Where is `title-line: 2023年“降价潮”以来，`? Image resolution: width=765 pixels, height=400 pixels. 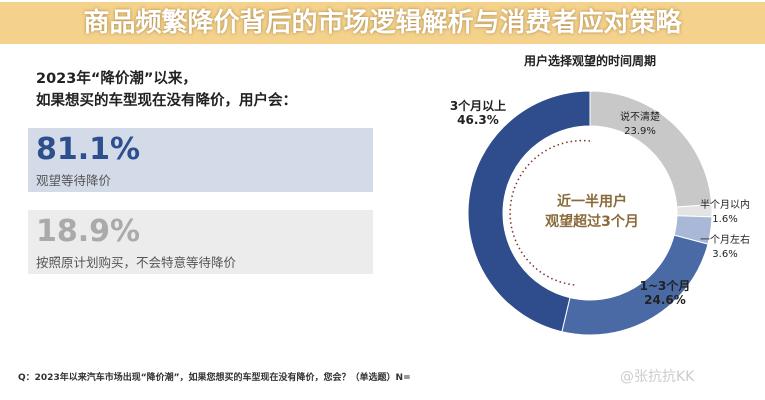 title-line: 2023年“降价潮”以来， is located at coordinates (116, 79).